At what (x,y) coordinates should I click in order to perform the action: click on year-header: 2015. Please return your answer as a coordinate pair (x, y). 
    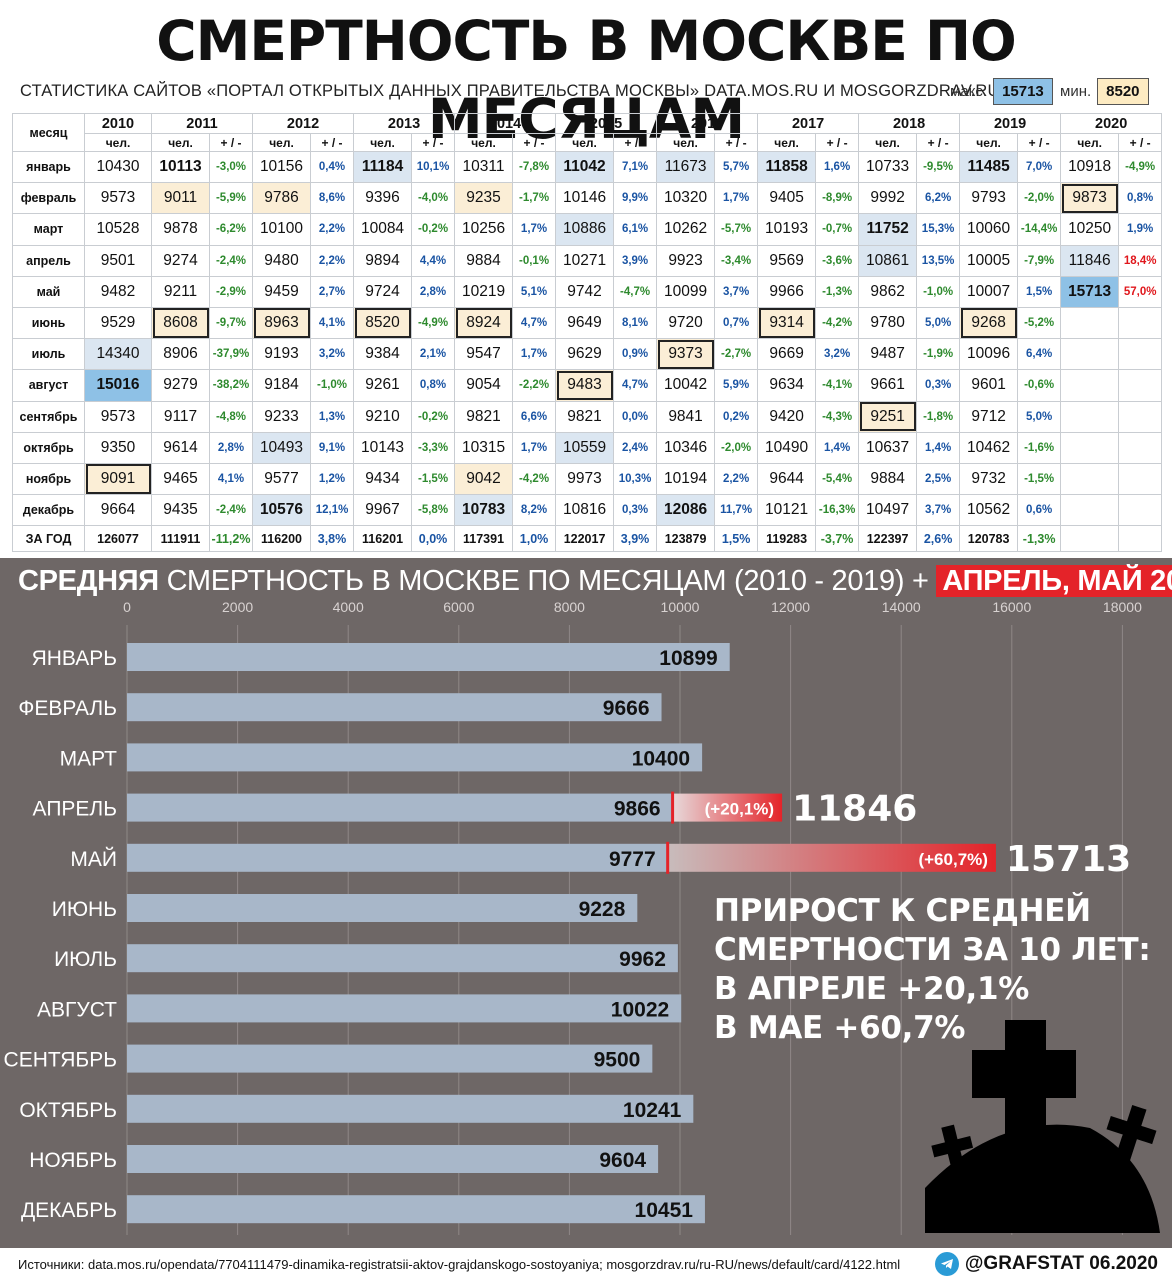
    Looking at the image, I should click on (606, 123).